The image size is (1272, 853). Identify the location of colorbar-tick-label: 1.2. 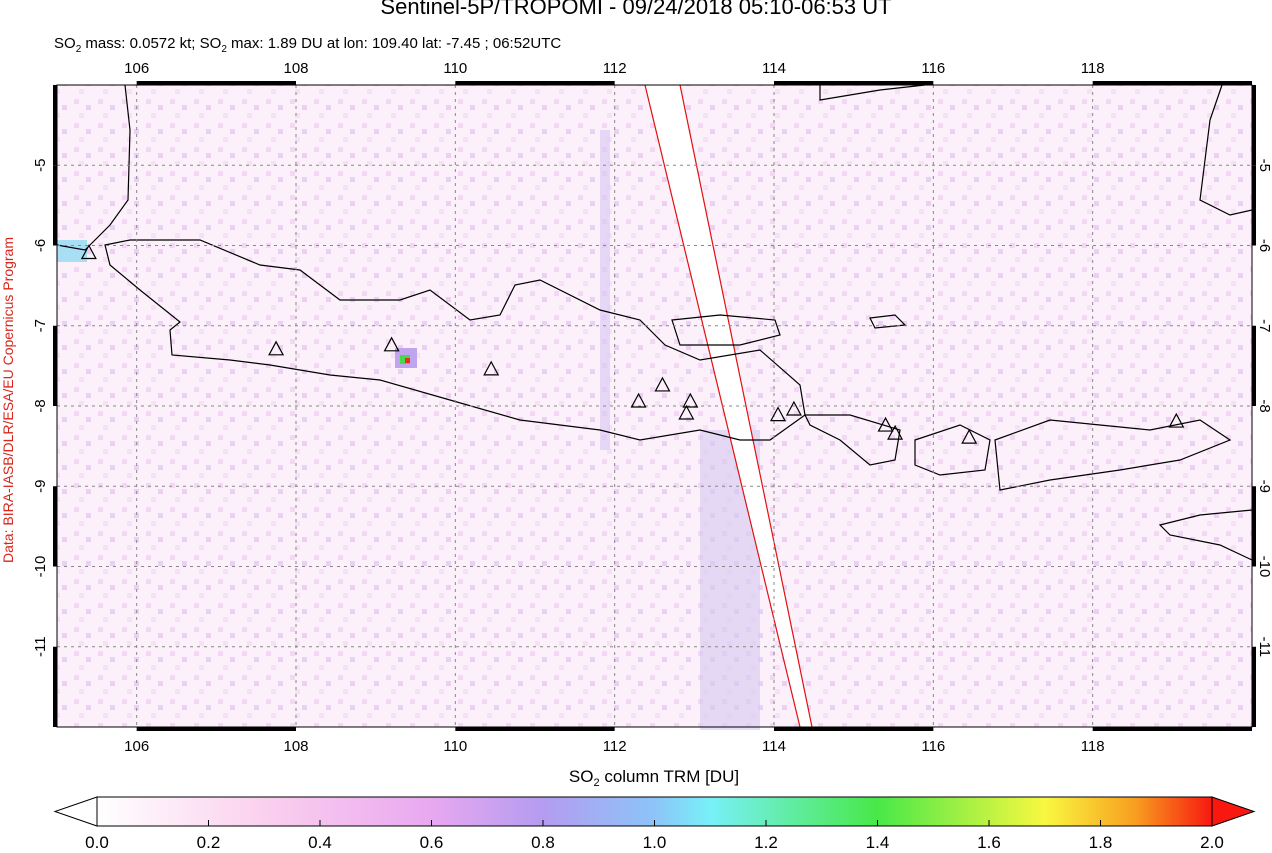
(766, 842).